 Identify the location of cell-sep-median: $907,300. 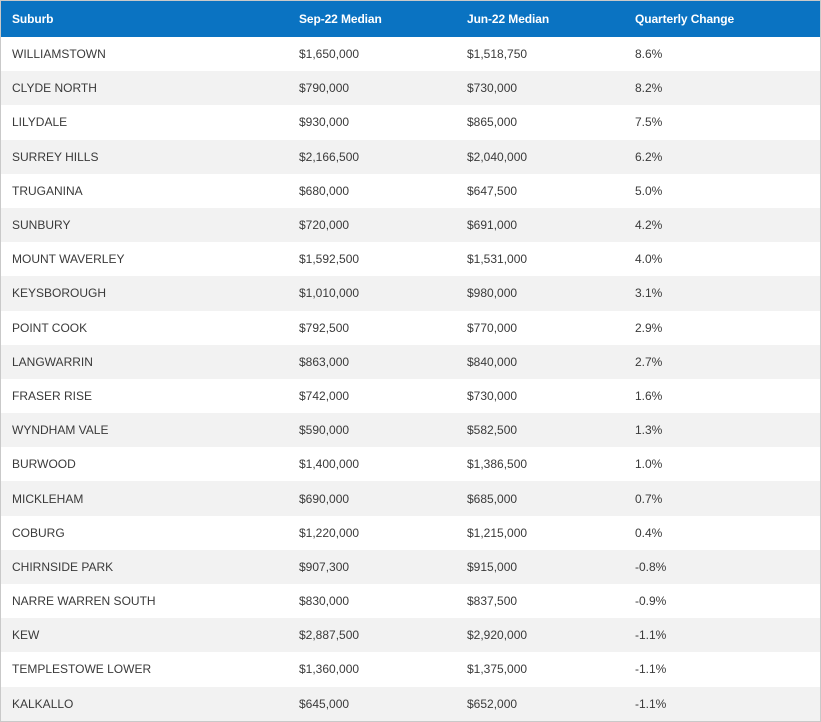
(324, 566).